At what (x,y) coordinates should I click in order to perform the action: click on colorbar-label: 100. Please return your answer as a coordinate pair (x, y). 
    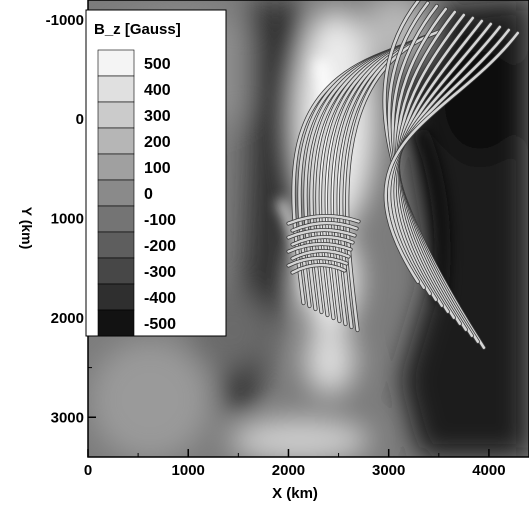
    Looking at the image, I should click on (157, 168).